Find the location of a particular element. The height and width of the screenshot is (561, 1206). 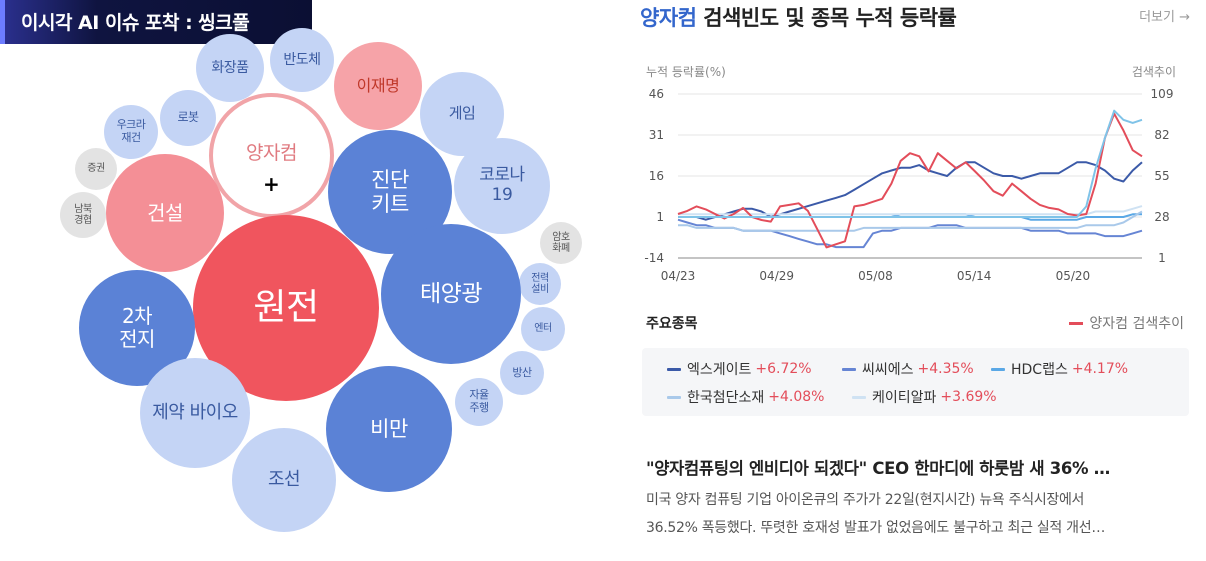

bubble-ukraine-rebuild: 우크라 재건 is located at coordinates (131, 132).